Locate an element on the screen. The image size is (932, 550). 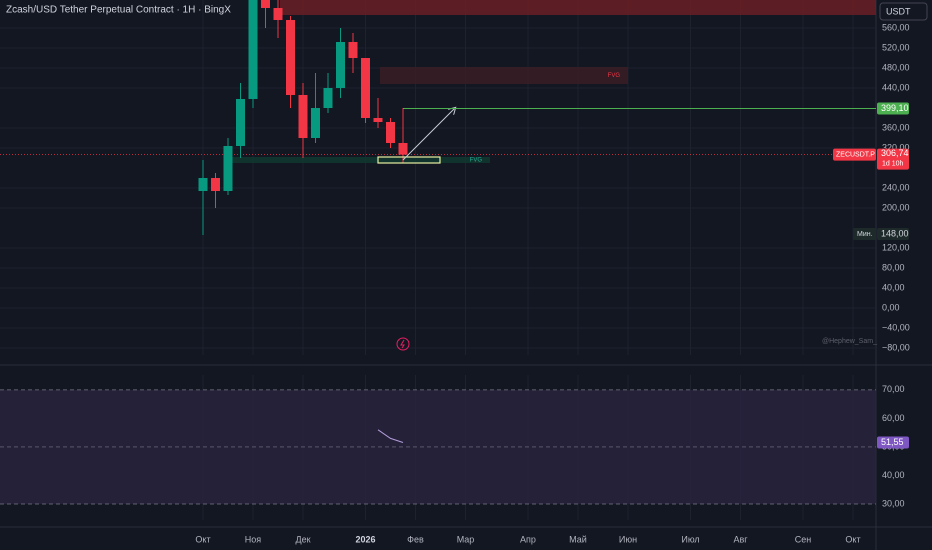
x-tick-label: Фев is located at coordinates (415, 539).